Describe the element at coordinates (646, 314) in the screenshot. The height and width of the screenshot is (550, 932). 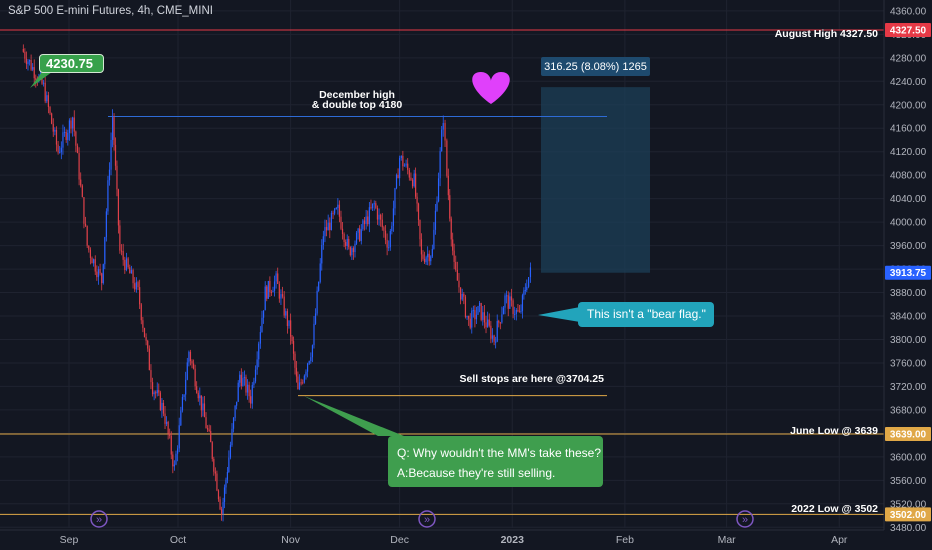
I see `callout-bear-flag: This isn't a "bear flag."` at that location.